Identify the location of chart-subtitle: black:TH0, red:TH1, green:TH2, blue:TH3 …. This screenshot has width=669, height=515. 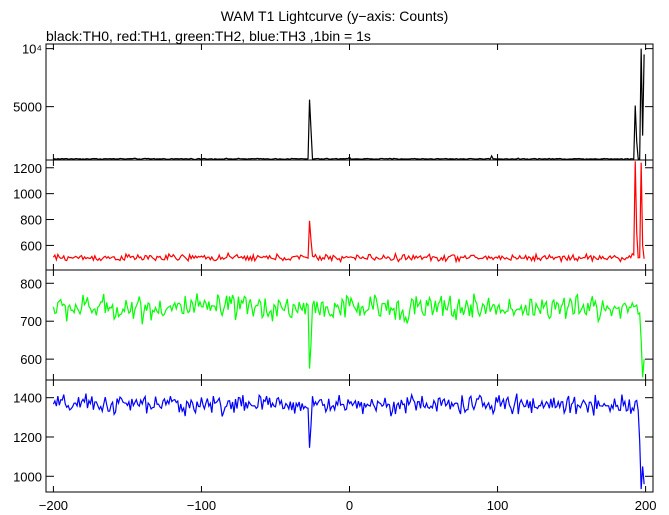
(208, 36).